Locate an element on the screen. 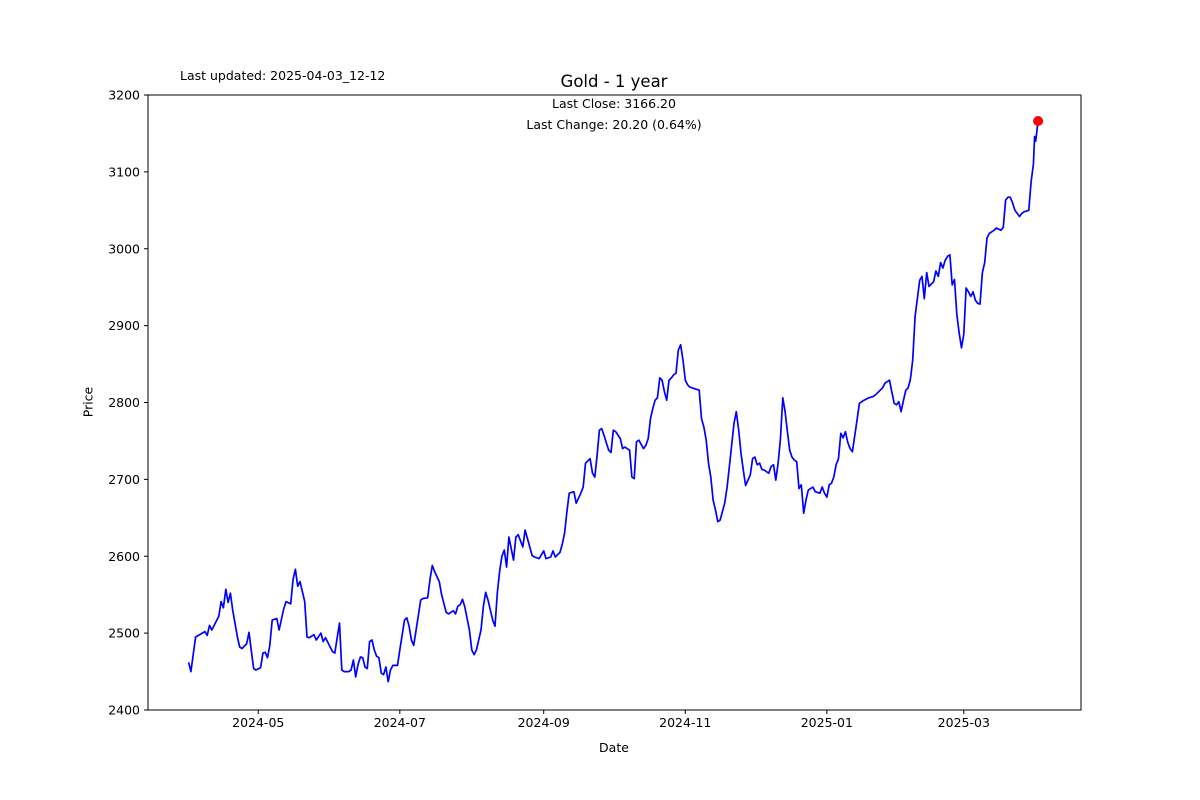  x-axis-label: Date is located at coordinates (614, 747).